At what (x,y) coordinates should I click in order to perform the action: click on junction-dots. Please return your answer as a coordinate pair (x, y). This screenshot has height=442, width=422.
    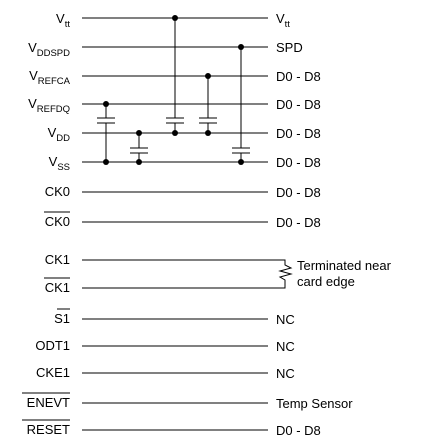
    Looking at the image, I should click on (173, 90).